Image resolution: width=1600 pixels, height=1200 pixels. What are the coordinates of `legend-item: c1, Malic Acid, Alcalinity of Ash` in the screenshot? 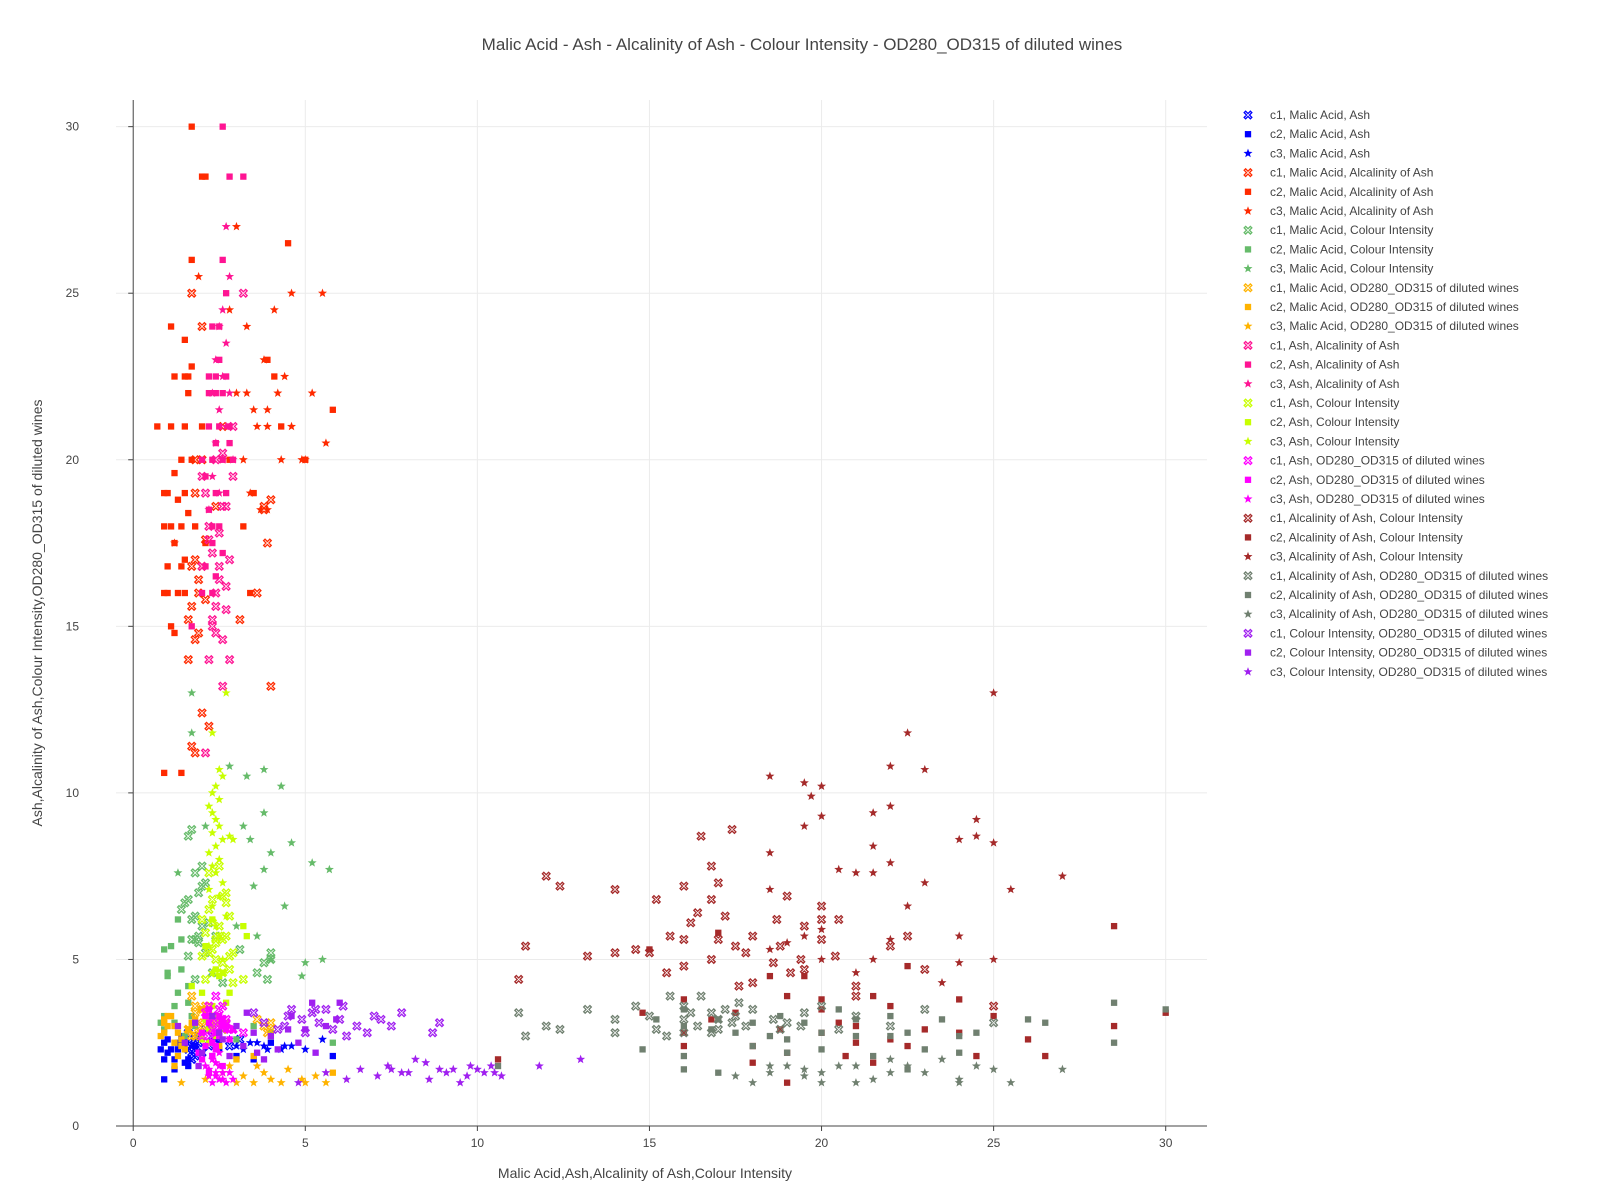 It's located at (1338, 173).